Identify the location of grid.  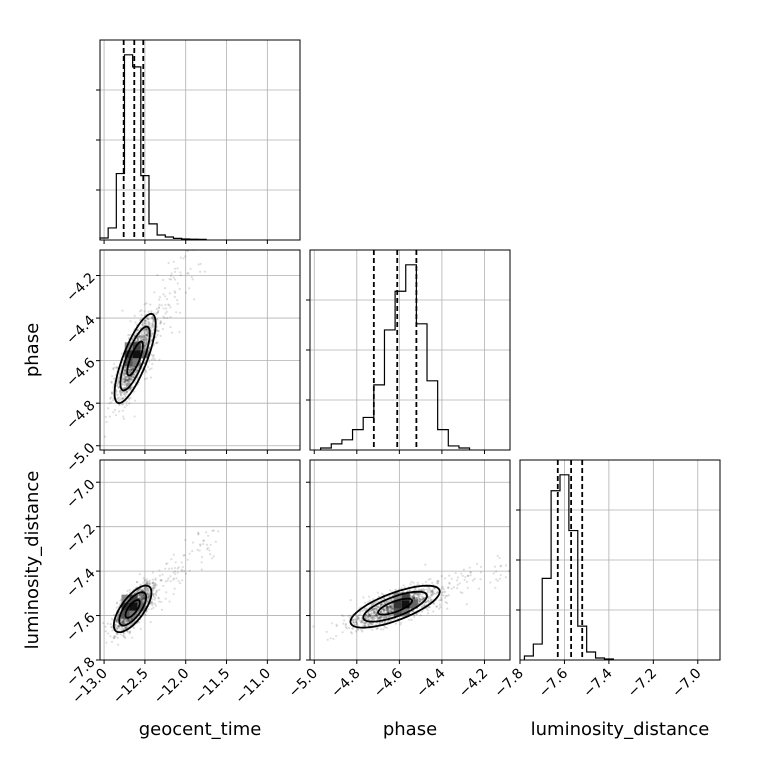
(200, 140).